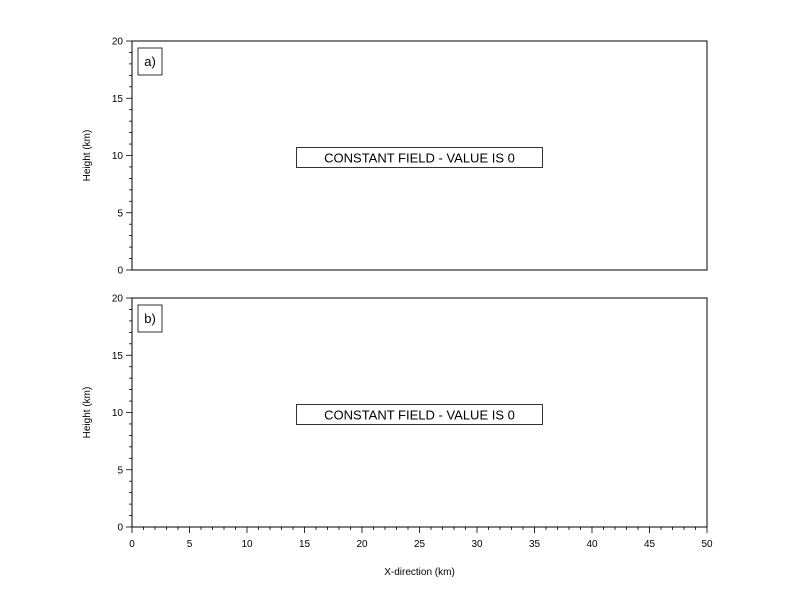 The image size is (792, 612). I want to click on x-tick-label: 10, so click(247, 544).